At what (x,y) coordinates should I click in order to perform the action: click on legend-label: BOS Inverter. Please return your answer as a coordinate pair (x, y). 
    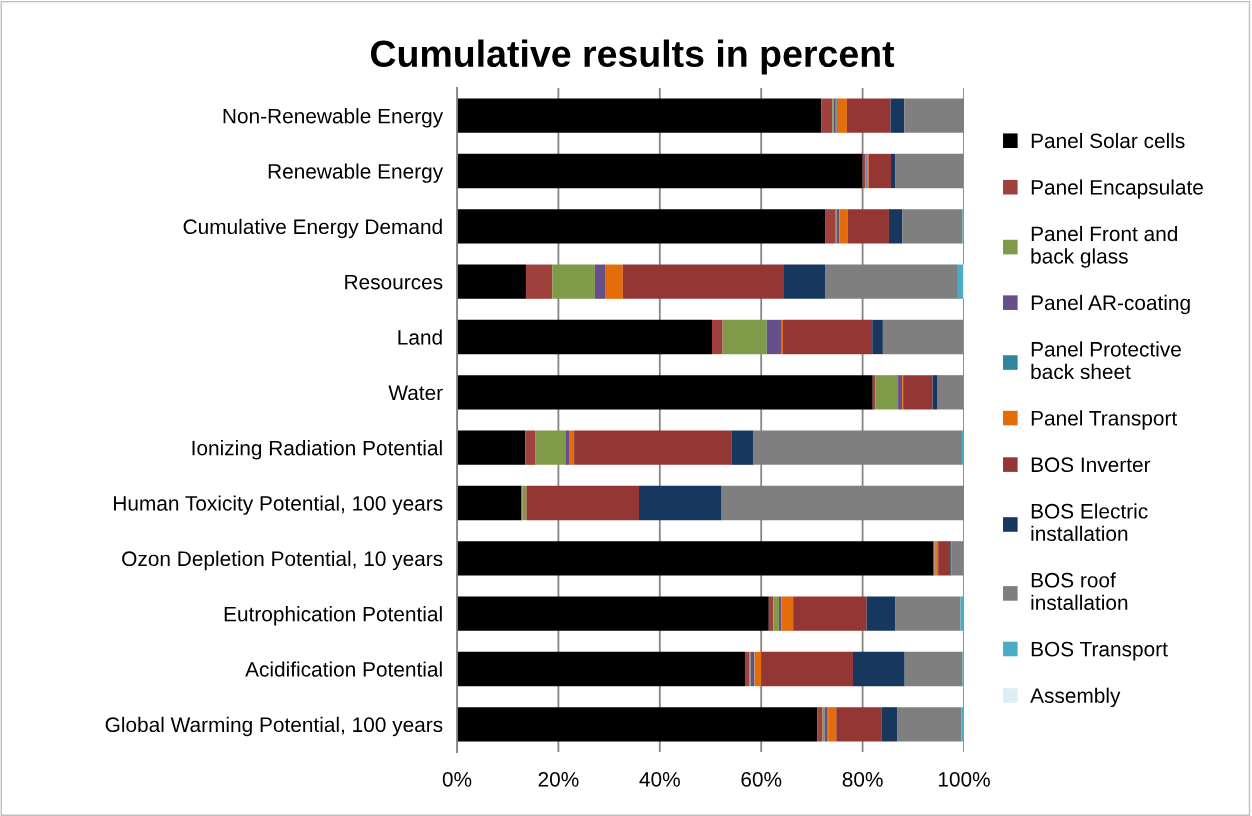
    Looking at the image, I should click on (1091, 465).